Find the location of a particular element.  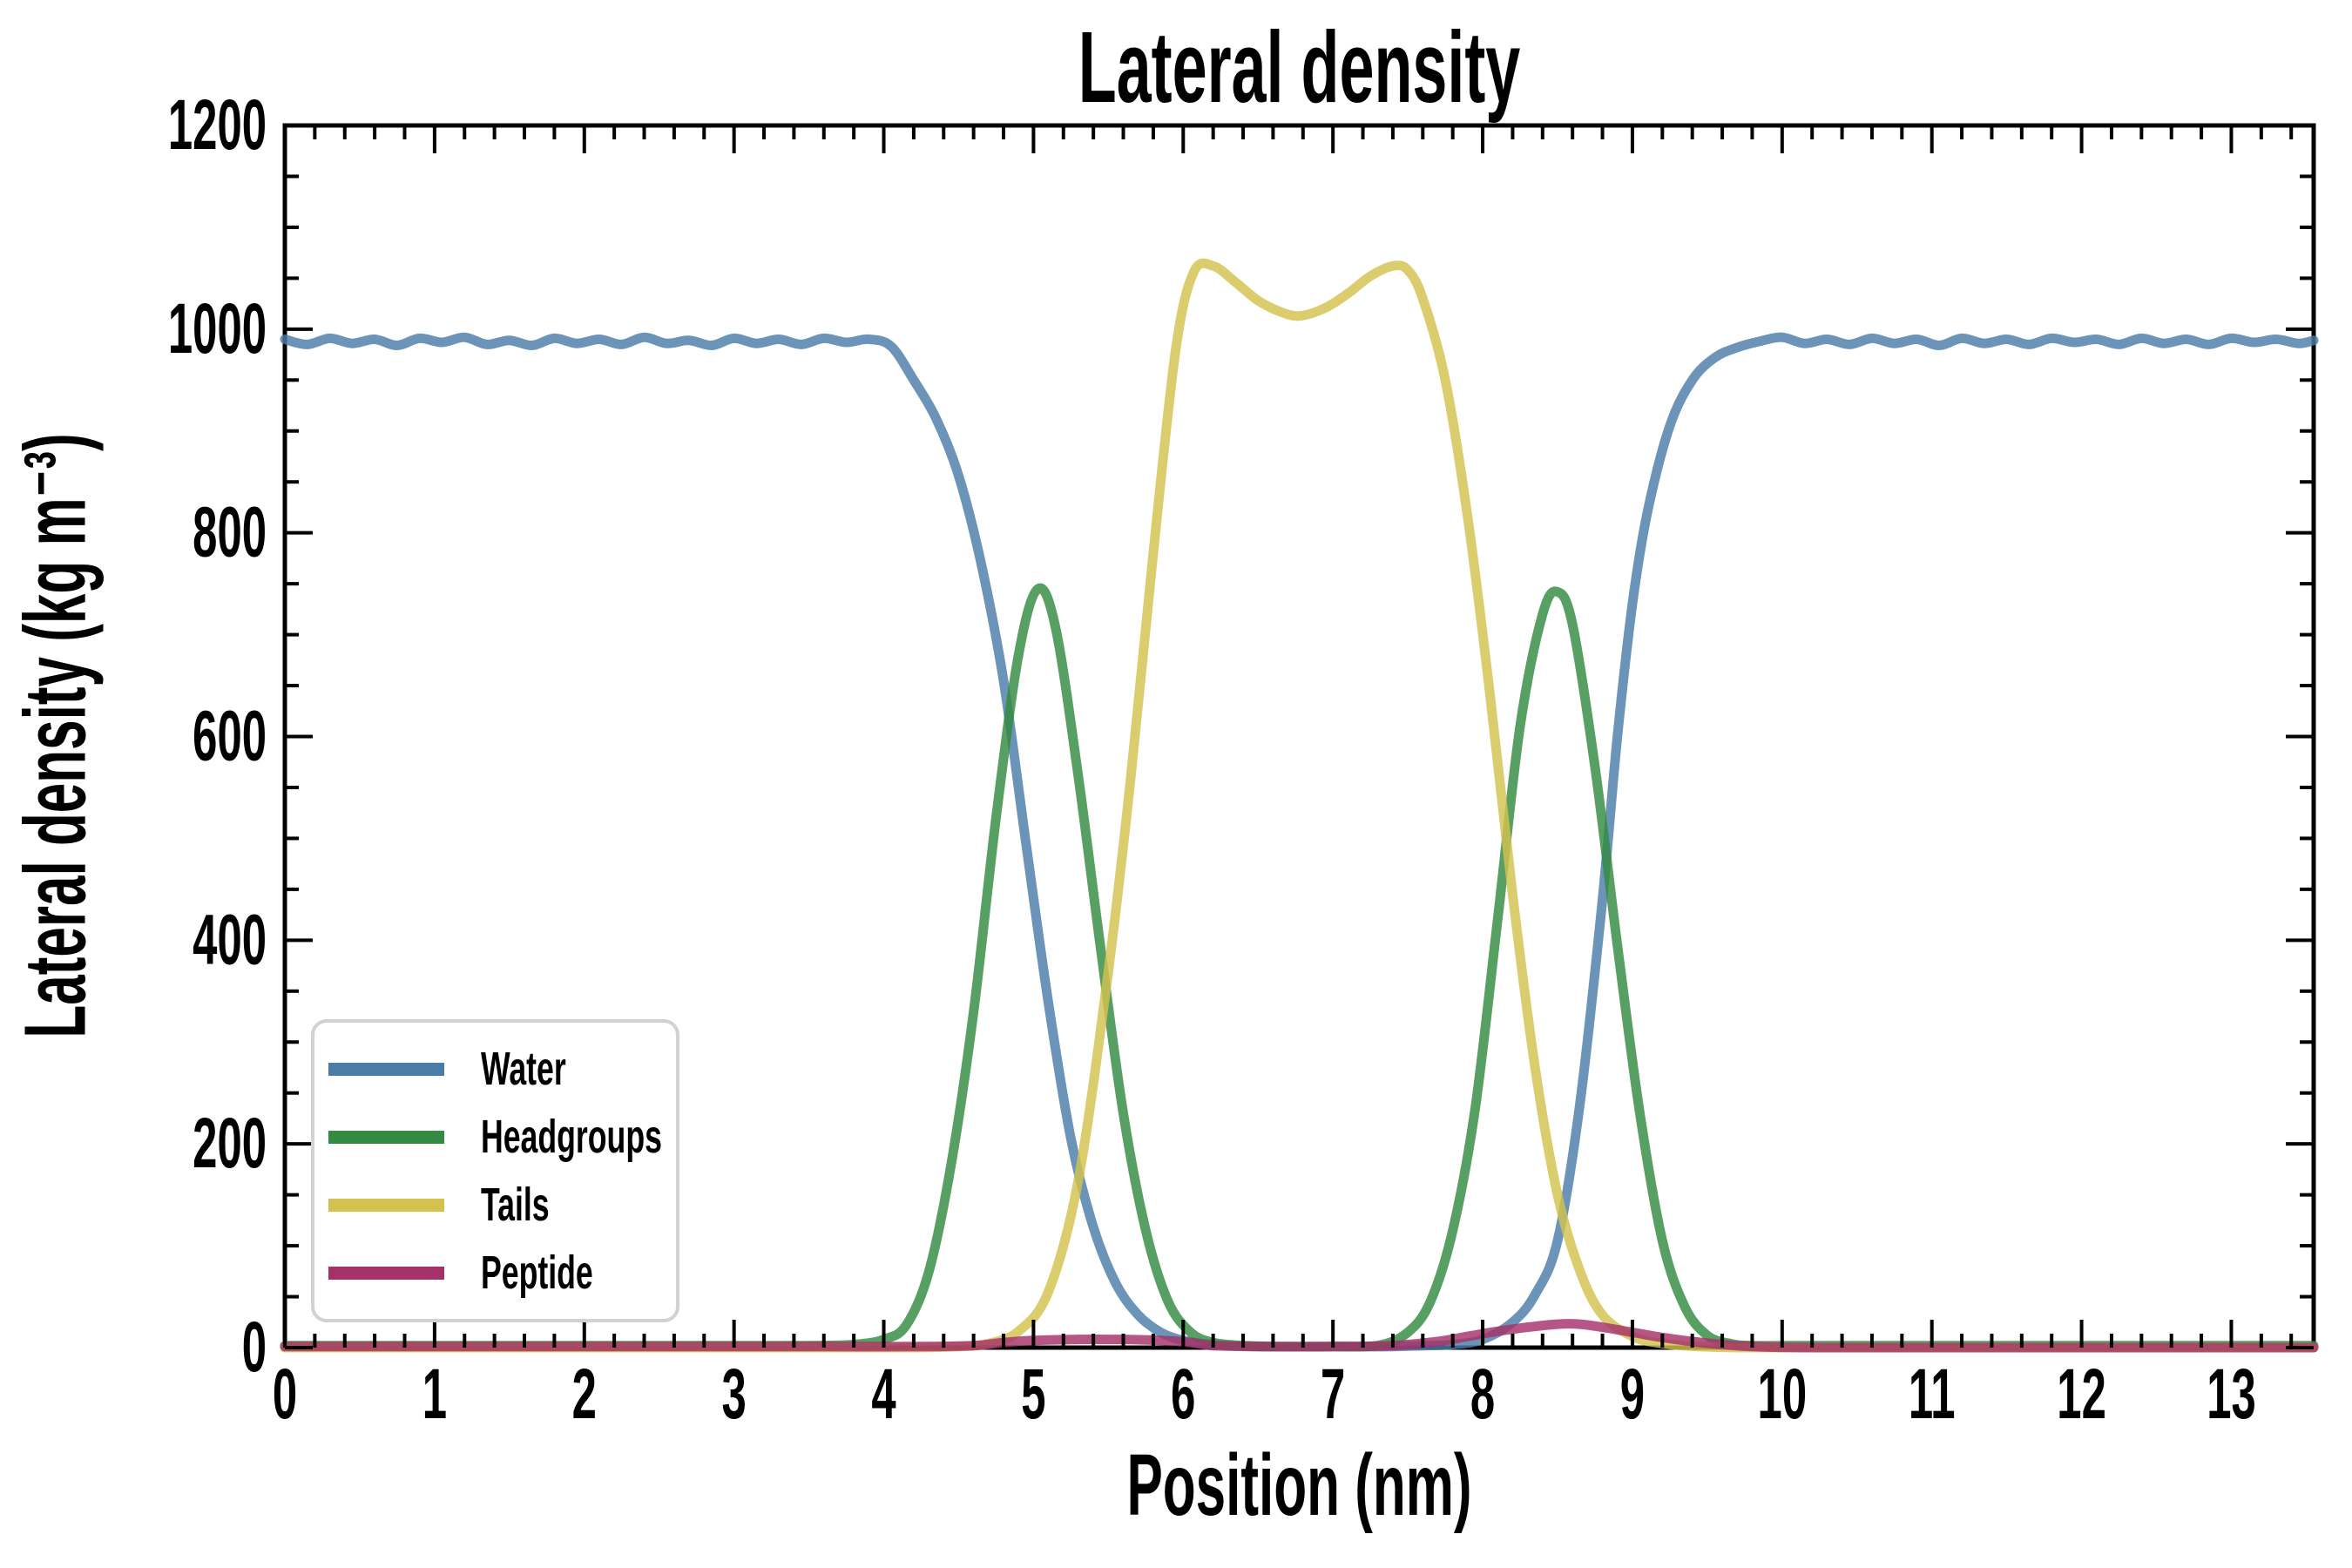

x-tick-label: 9 is located at coordinates (1633, 1394).